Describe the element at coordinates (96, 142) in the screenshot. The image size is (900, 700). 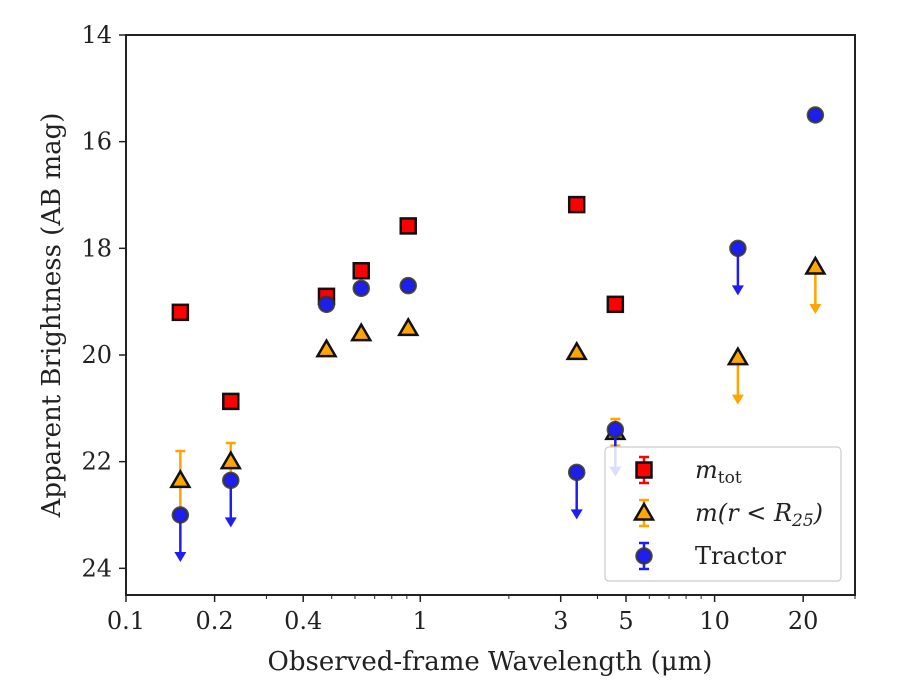
I see `y-tick-label: 16` at that location.